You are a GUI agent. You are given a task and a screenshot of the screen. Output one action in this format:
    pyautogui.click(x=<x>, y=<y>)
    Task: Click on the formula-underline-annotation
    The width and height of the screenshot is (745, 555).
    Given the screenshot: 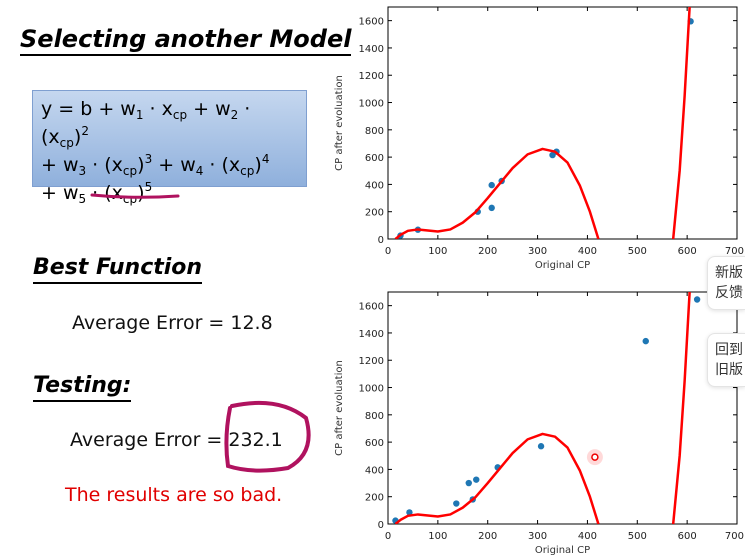 What is the action you would take?
    pyautogui.click(x=135, y=196)
    